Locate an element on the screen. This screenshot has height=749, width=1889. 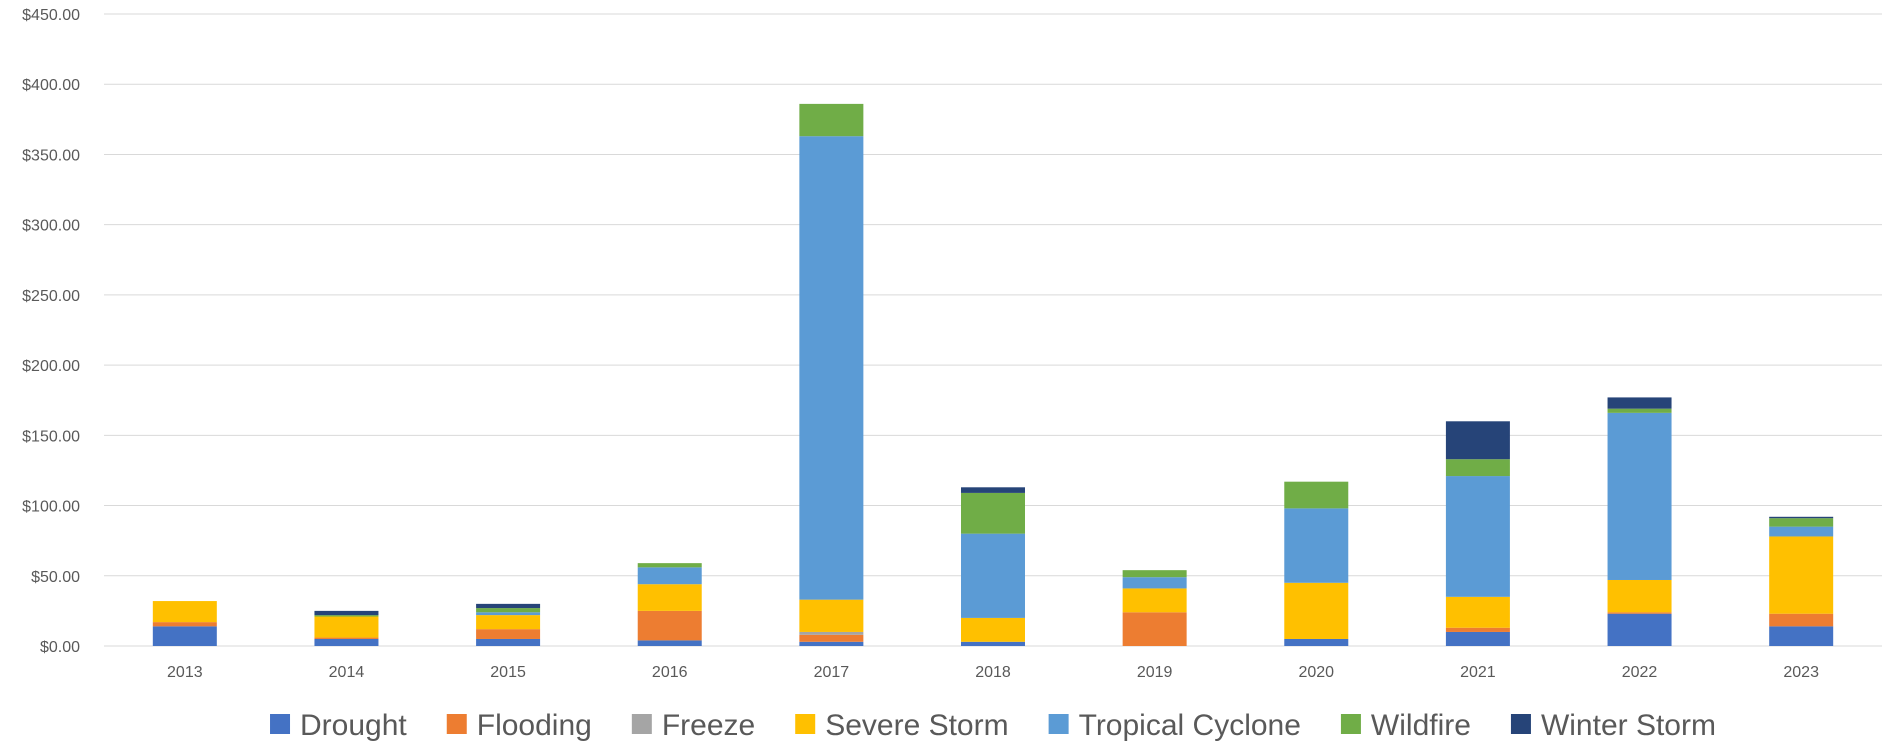
legend-item-freeze: Freeze is located at coordinates (693, 725).